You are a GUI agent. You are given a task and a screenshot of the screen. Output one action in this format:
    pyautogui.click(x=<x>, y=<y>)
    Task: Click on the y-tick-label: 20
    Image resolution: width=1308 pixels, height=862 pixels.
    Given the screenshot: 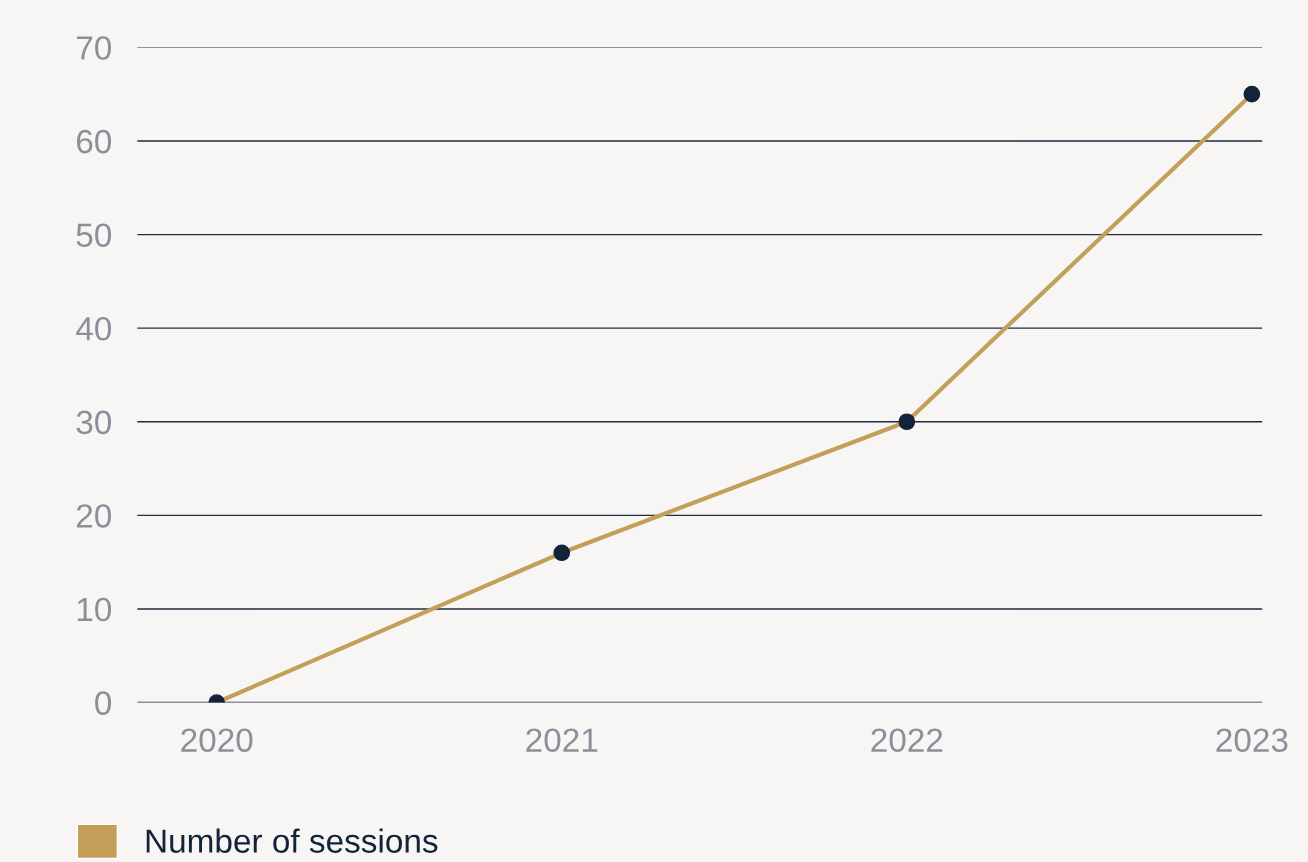 What is the action you would take?
    pyautogui.click(x=94, y=516)
    